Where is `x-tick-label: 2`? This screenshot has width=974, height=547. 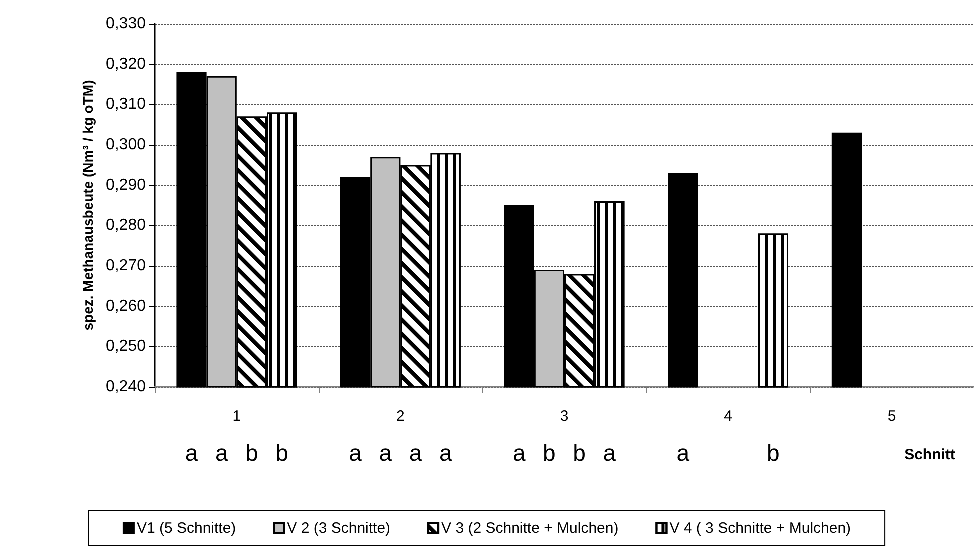 x-tick-label: 2 is located at coordinates (400, 416).